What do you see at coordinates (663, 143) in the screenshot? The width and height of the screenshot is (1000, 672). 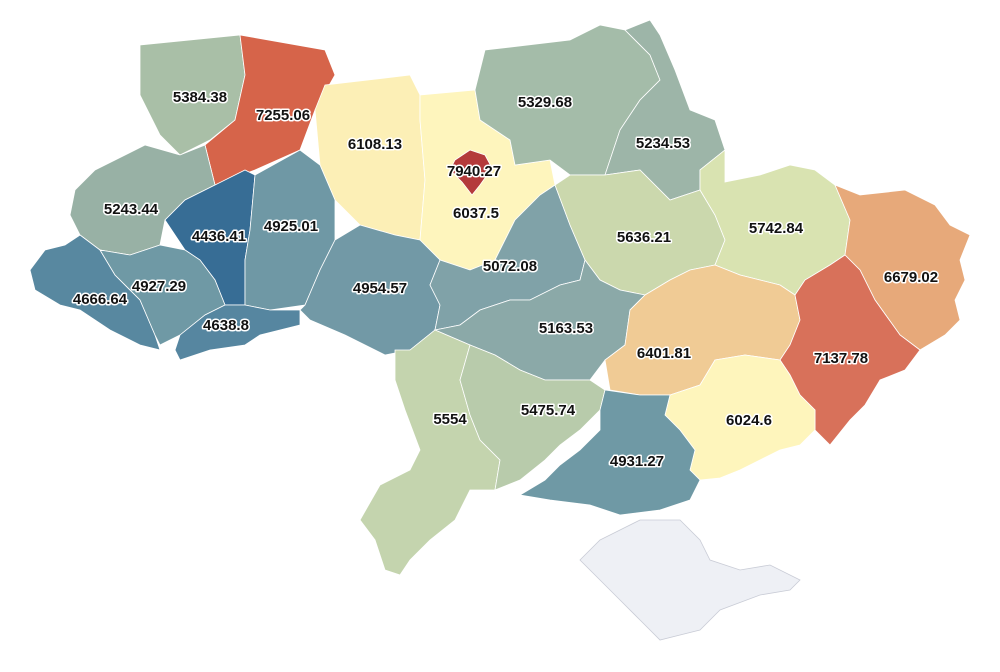 I see `region-value-label: 5234.53` at bounding box center [663, 143].